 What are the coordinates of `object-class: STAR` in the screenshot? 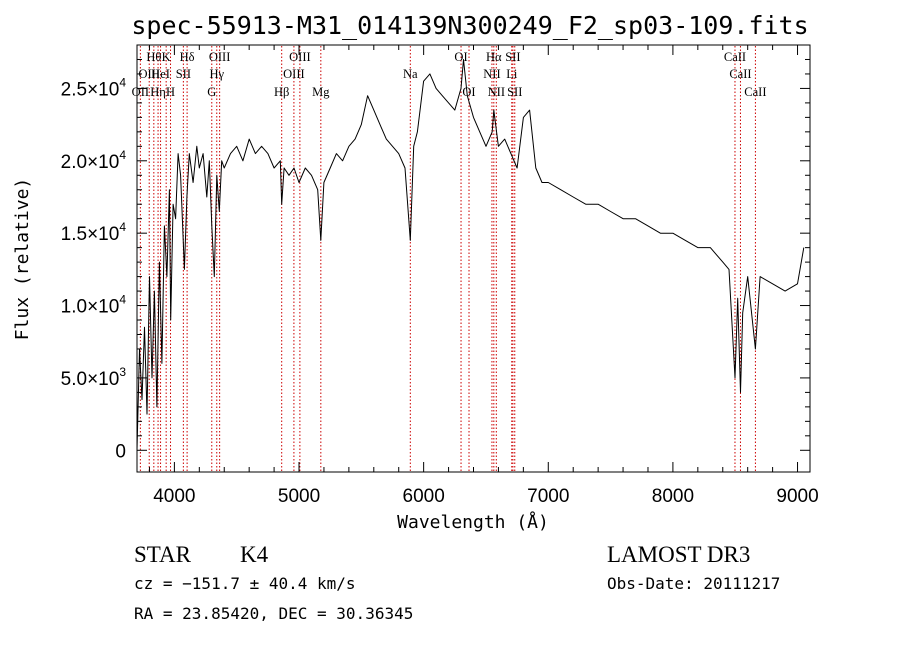 It's located at (163, 554).